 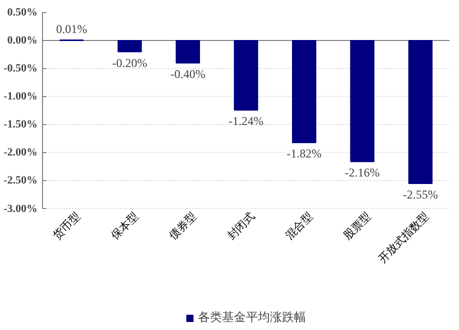 I want to click on y-tick-label: -1.00%, so click(x=21, y=96).